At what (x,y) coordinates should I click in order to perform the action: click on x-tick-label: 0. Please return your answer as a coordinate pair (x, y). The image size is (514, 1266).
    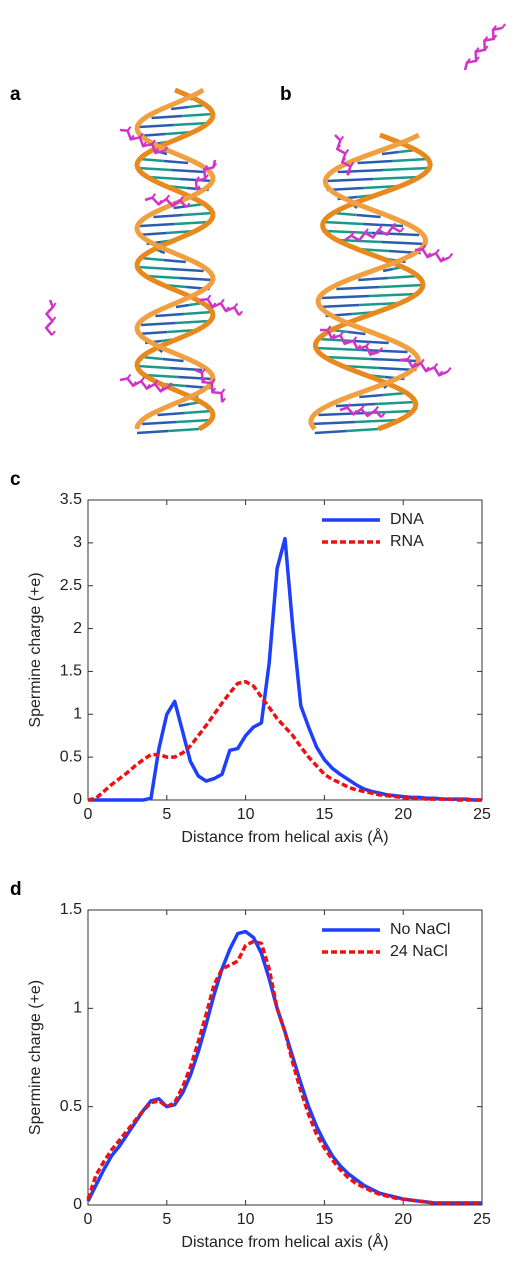
    Looking at the image, I should click on (88, 814).